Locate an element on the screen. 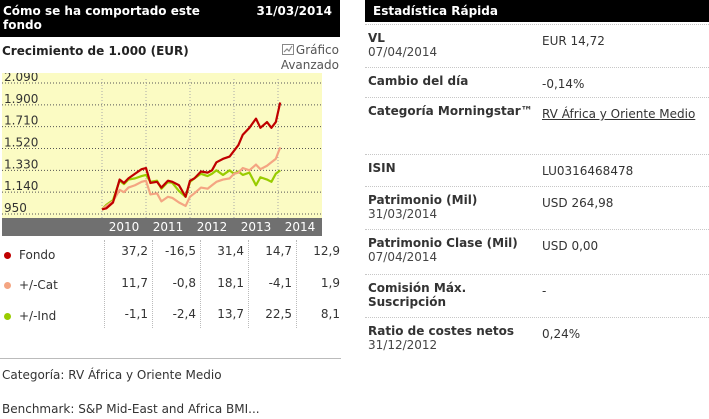 The height and width of the screenshot is (419, 709). legend-fondo-label: Fondo is located at coordinates (37, 255).